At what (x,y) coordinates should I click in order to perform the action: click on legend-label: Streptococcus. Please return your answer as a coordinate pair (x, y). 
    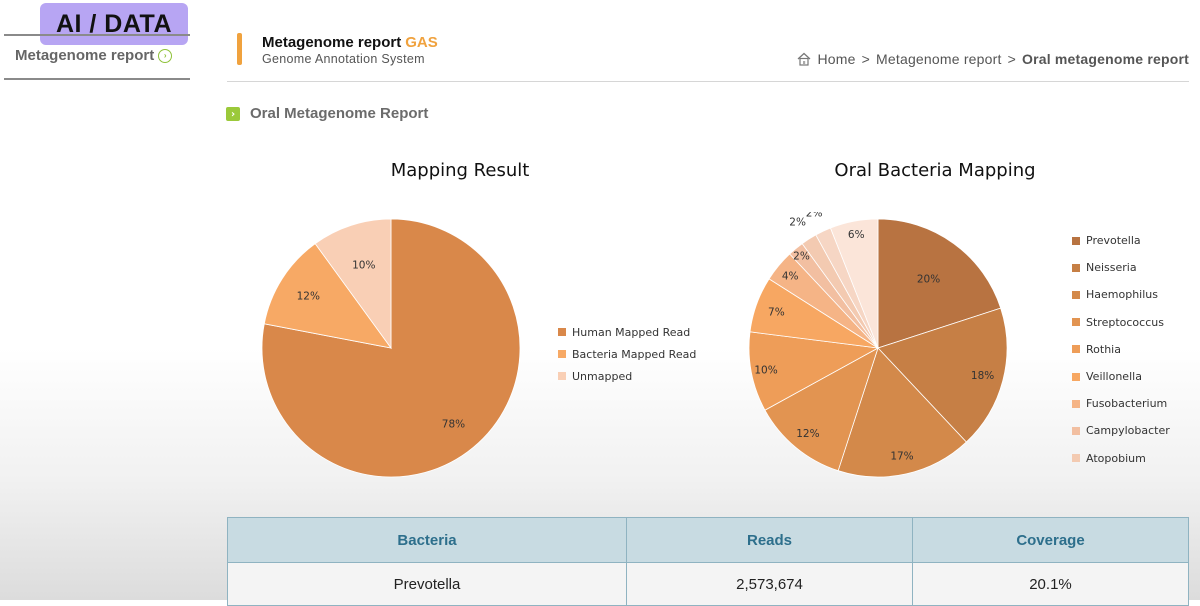
    Looking at the image, I should click on (1125, 322).